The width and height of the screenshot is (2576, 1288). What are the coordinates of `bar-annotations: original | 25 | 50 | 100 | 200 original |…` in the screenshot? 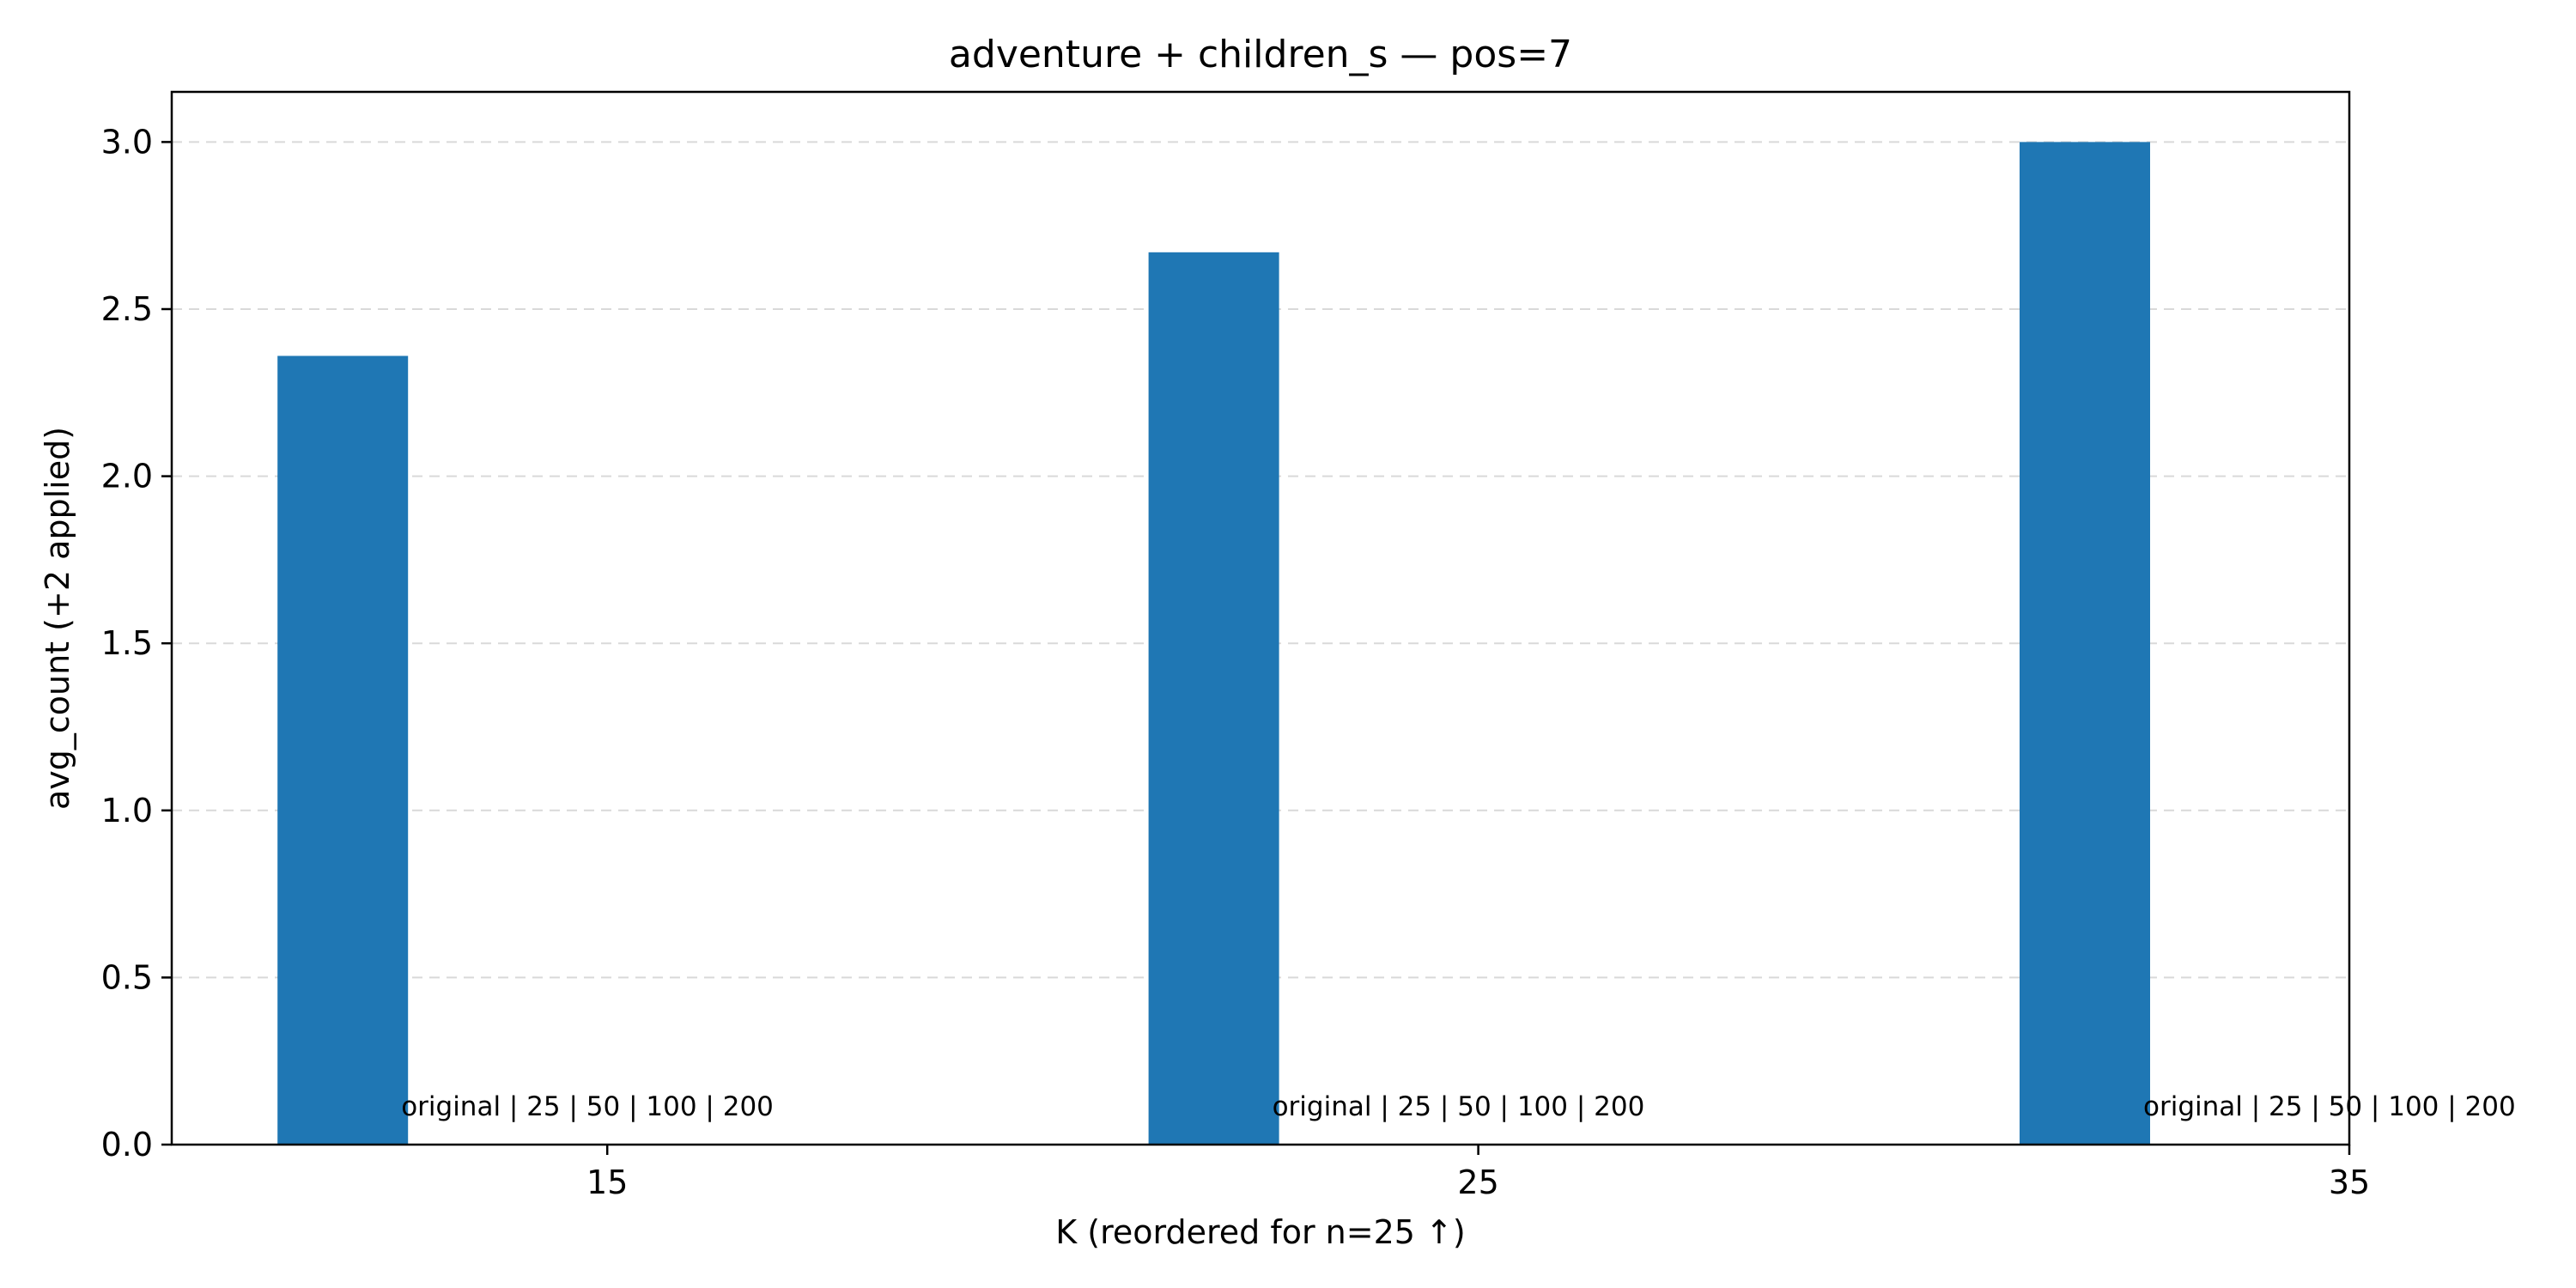 It's located at (1459, 1107).